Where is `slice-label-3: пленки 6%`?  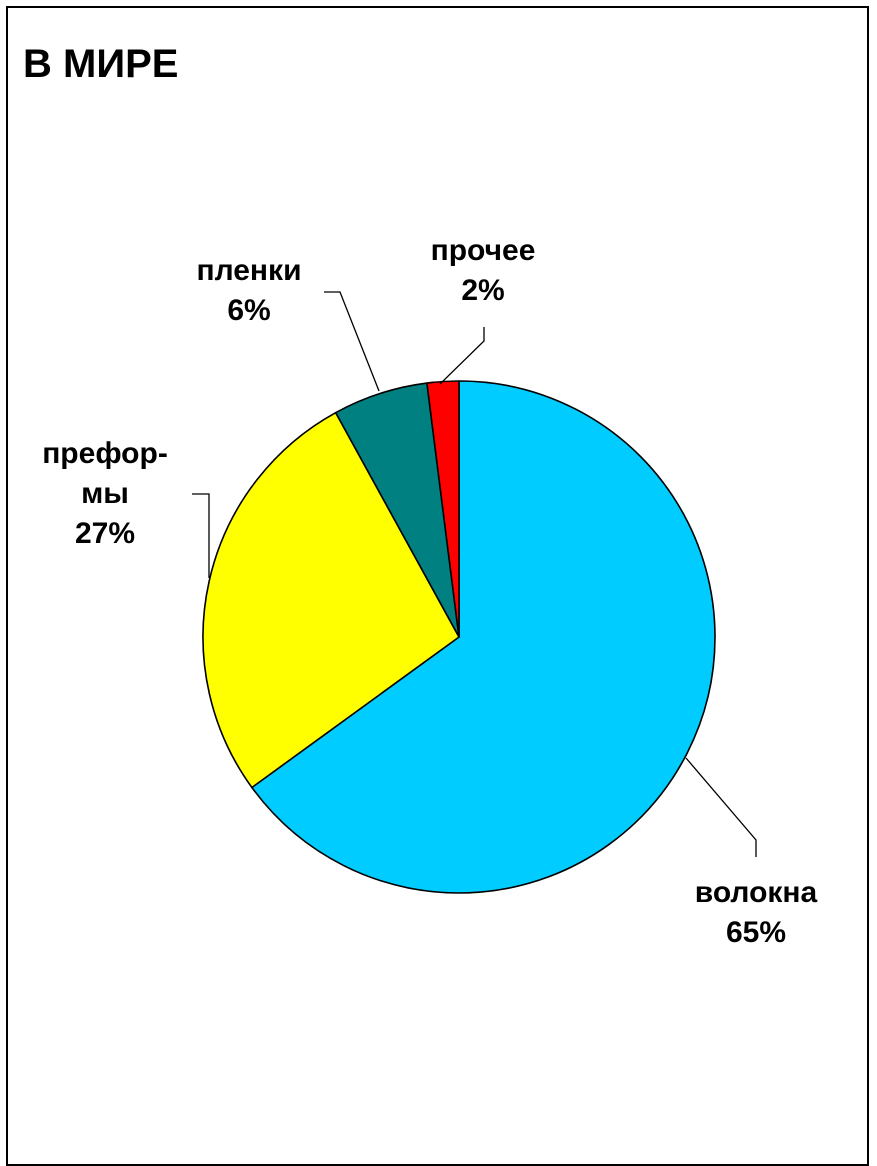
slice-label-3: пленки 6% is located at coordinates (248, 290).